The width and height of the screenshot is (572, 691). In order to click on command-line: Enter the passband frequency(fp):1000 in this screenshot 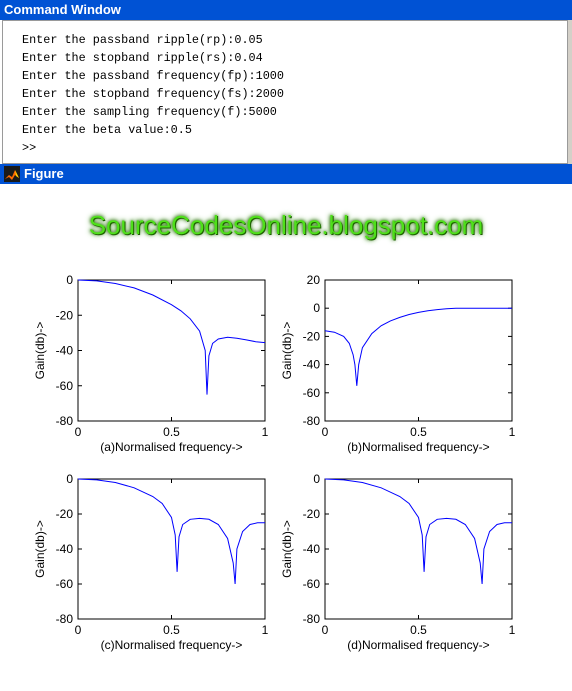, I will do `click(153, 76)`.